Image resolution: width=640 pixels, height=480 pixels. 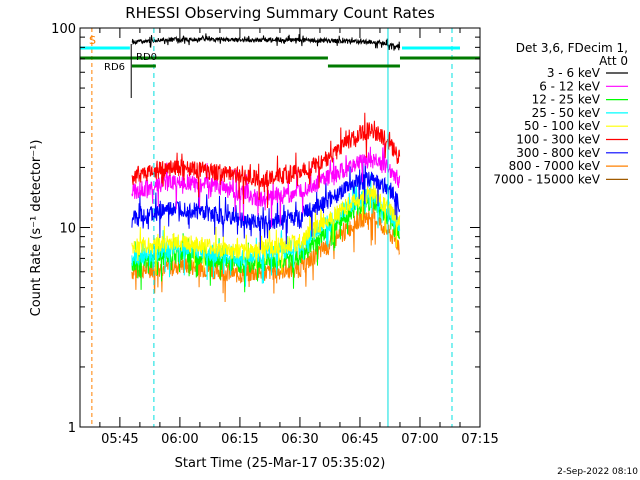 I want to click on legend-entry-label: 800 - 7000 keV, so click(x=555, y=166).